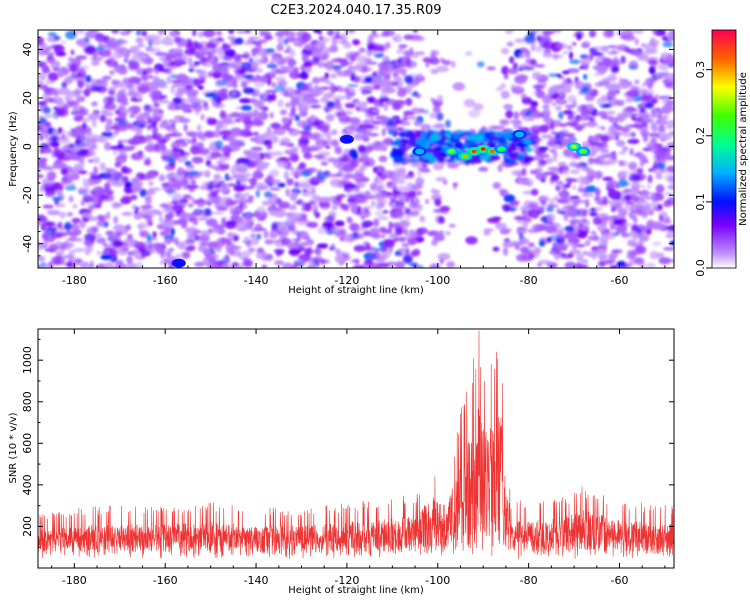  I want to click on colorbar-tick-label: 0.1, so click(700, 202).